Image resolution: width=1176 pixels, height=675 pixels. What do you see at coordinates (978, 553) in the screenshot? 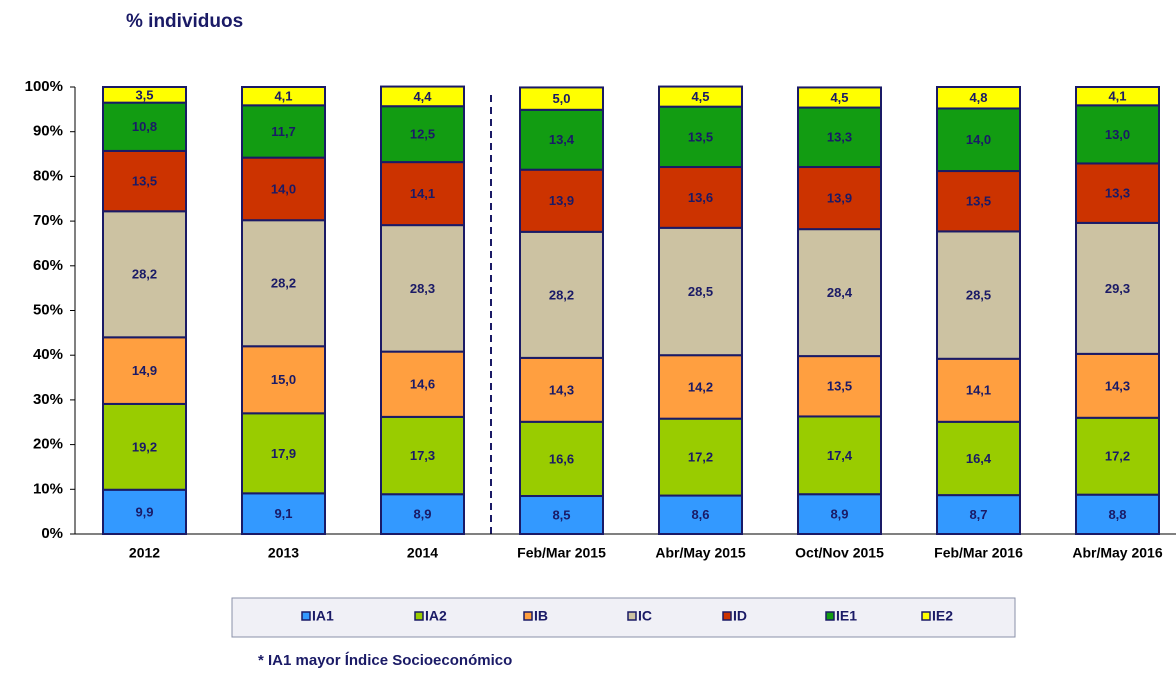
I see `x-tick-label: Feb/Mar 2016` at bounding box center [978, 553].